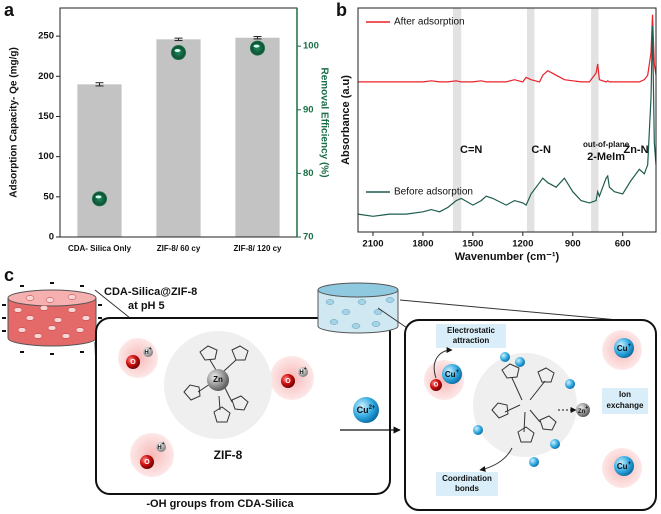  Describe the element at coordinates (46, 156) in the screenshot. I see `y-tick-label: 100` at that location.